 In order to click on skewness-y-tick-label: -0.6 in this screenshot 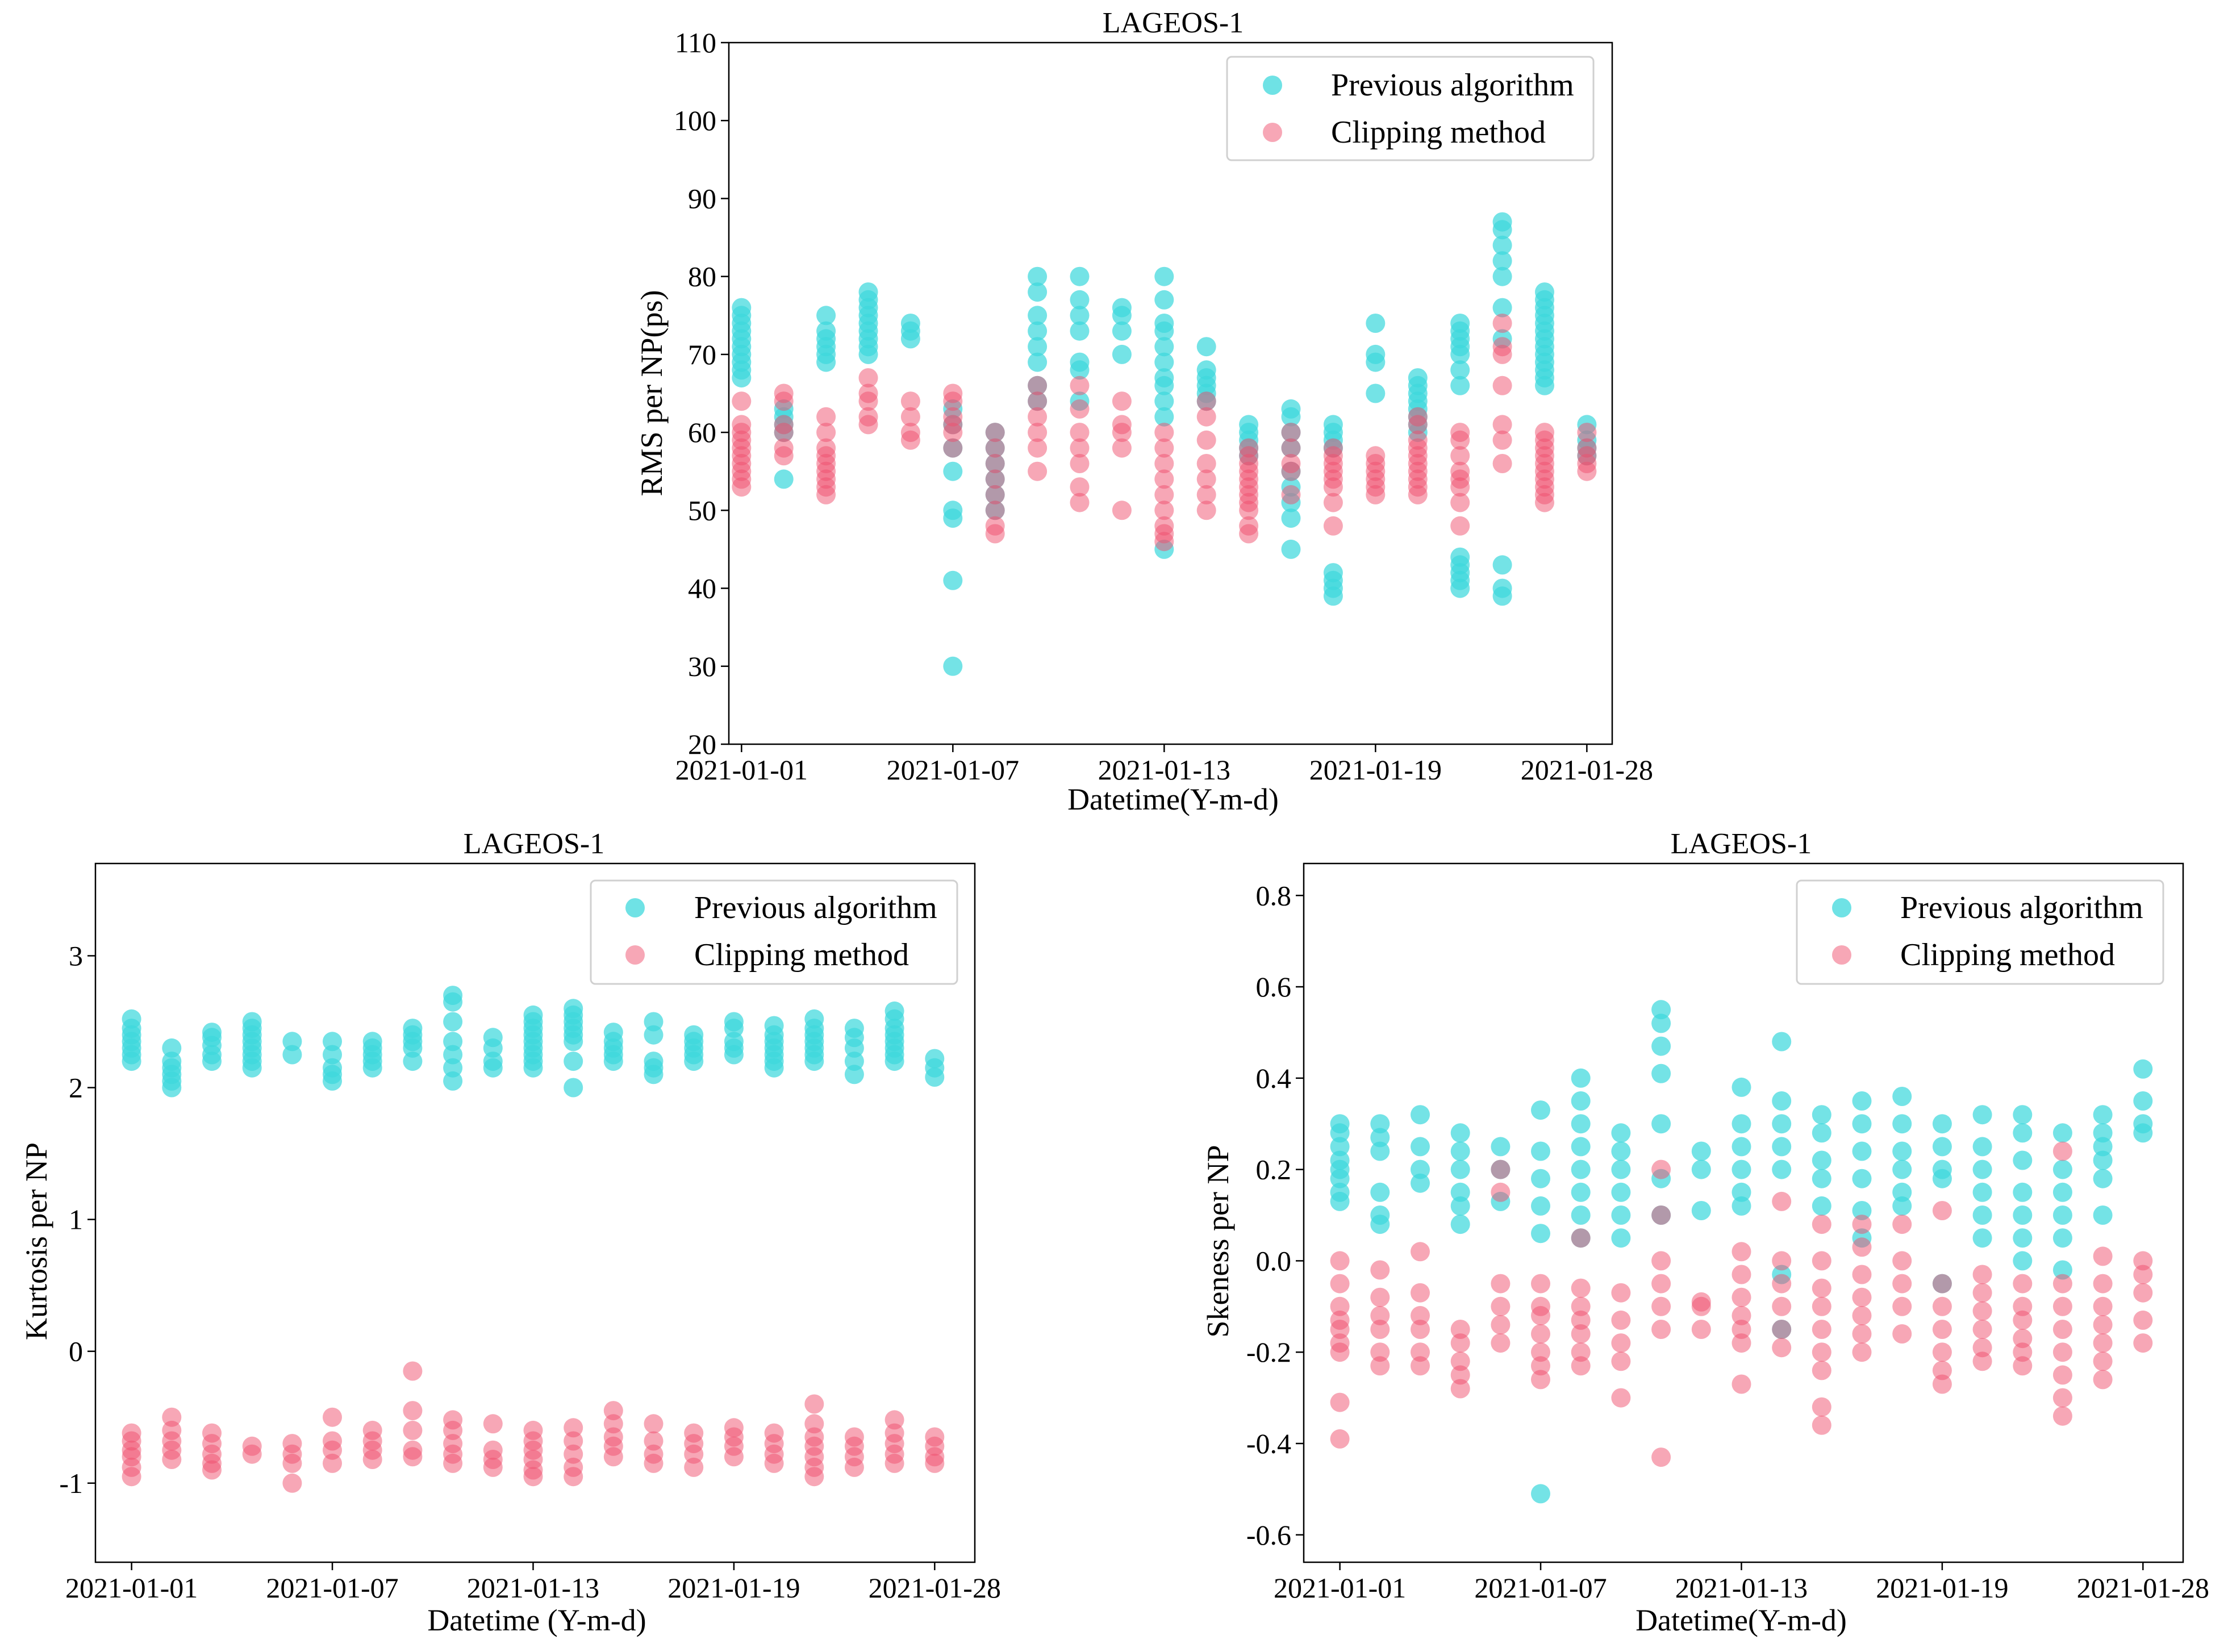, I will do `click(1268, 1535)`.